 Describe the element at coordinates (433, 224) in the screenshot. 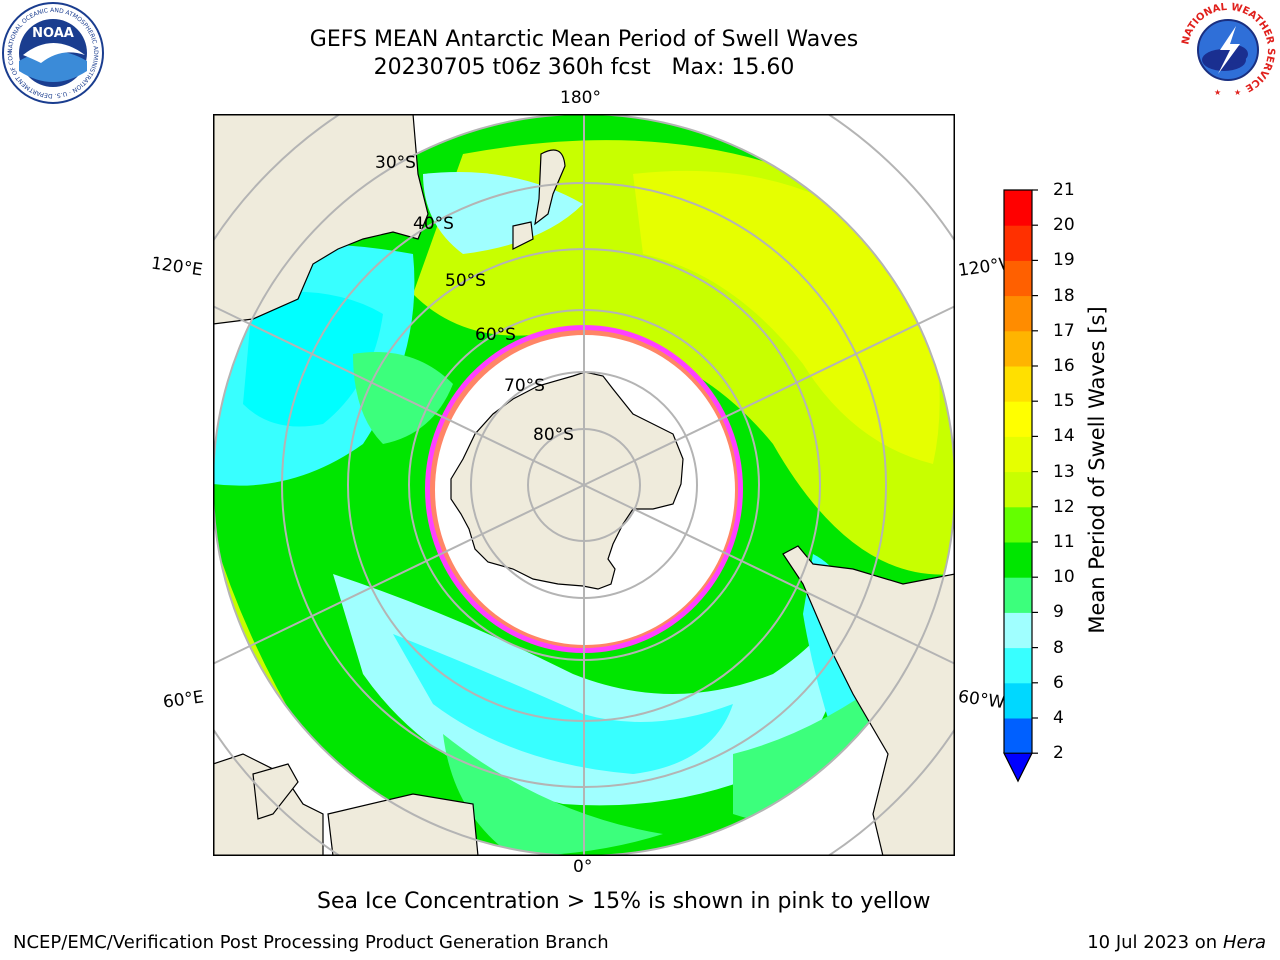

I see `lat-label-40s: 40°S` at that location.